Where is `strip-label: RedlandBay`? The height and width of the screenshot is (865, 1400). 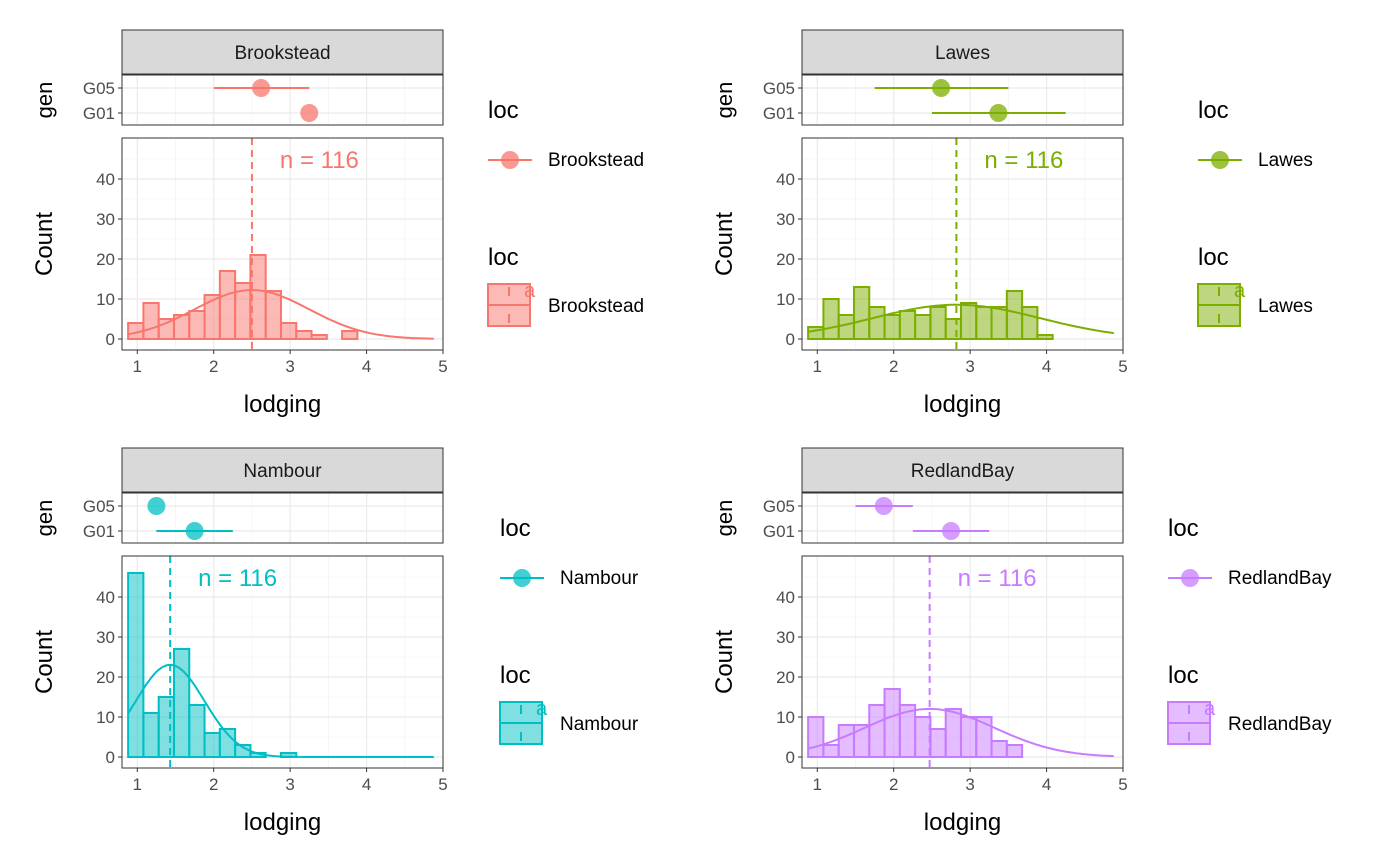
strip-label: RedlandBay is located at coordinates (963, 471).